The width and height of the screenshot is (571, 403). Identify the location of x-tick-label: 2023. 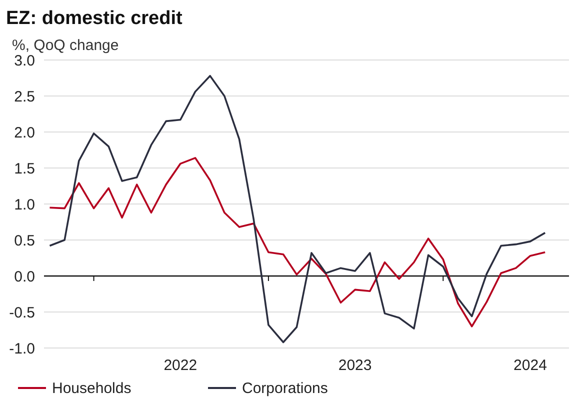
(355, 365).